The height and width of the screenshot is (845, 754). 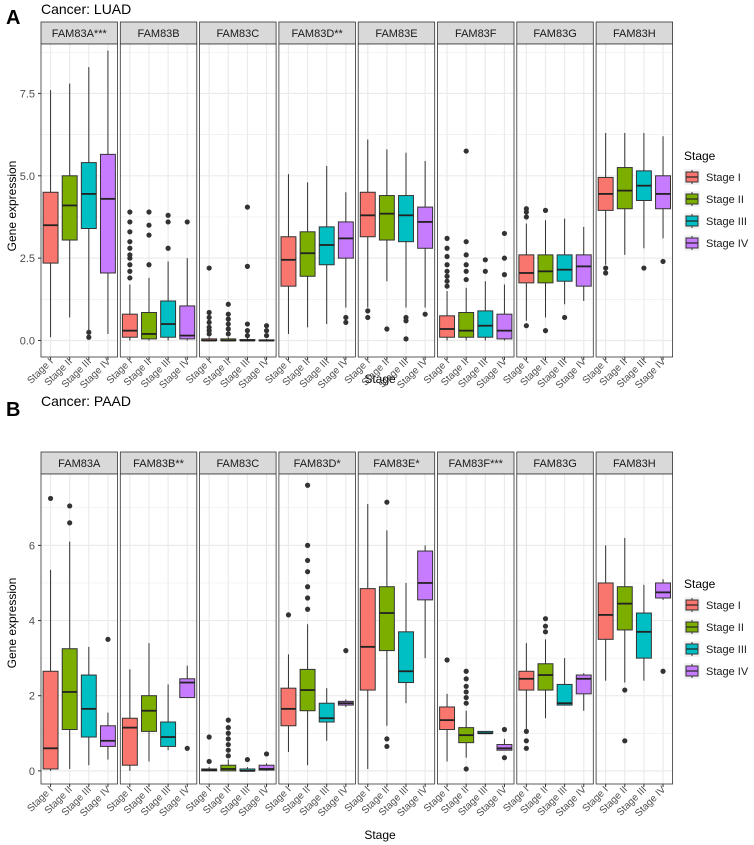 I want to click on legend-entry-label: Stage III, so click(x=726, y=650).